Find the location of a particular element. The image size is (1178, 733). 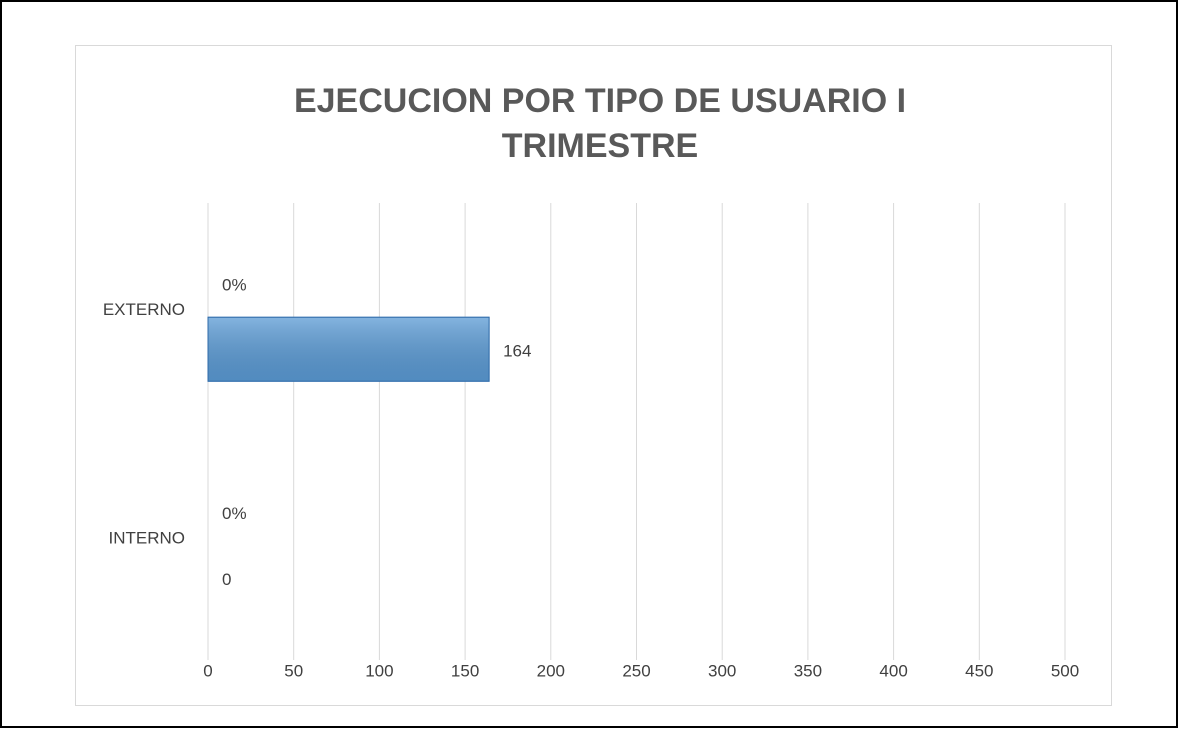

x-tick-label: 450 is located at coordinates (979, 670).